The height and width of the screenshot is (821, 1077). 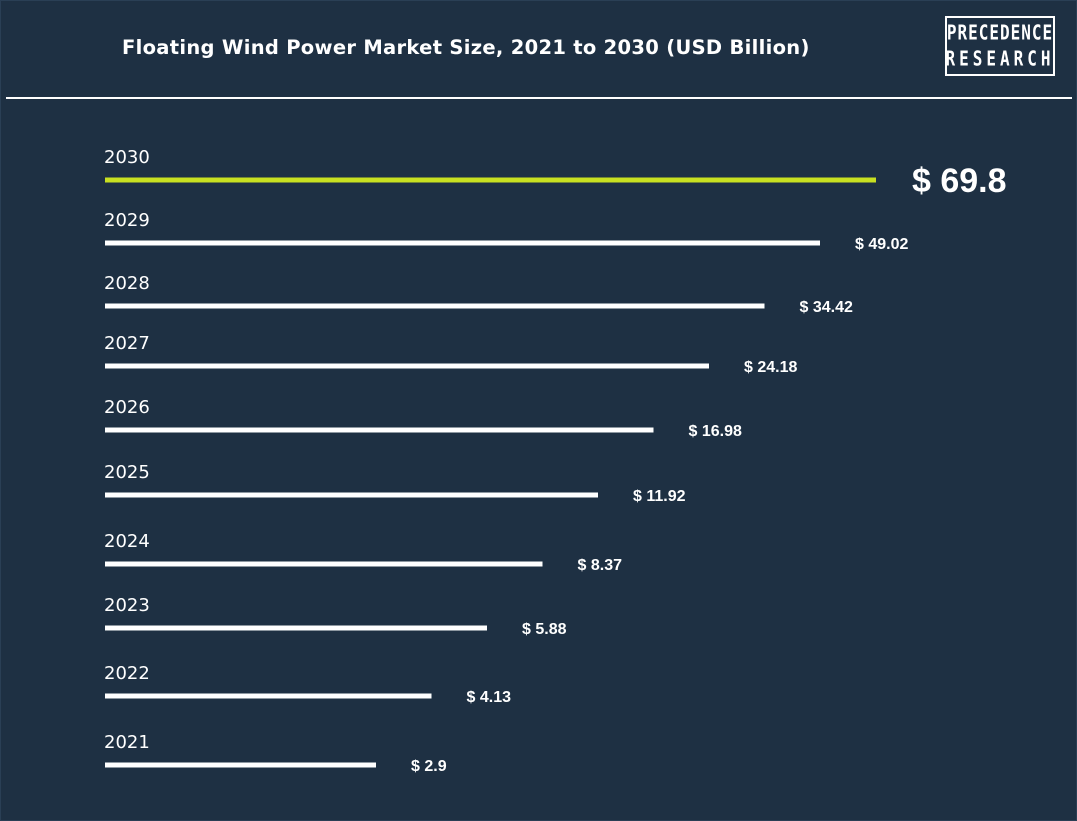 What do you see at coordinates (600, 565) in the screenshot?
I see `value-label-2024: $ 8.37` at bounding box center [600, 565].